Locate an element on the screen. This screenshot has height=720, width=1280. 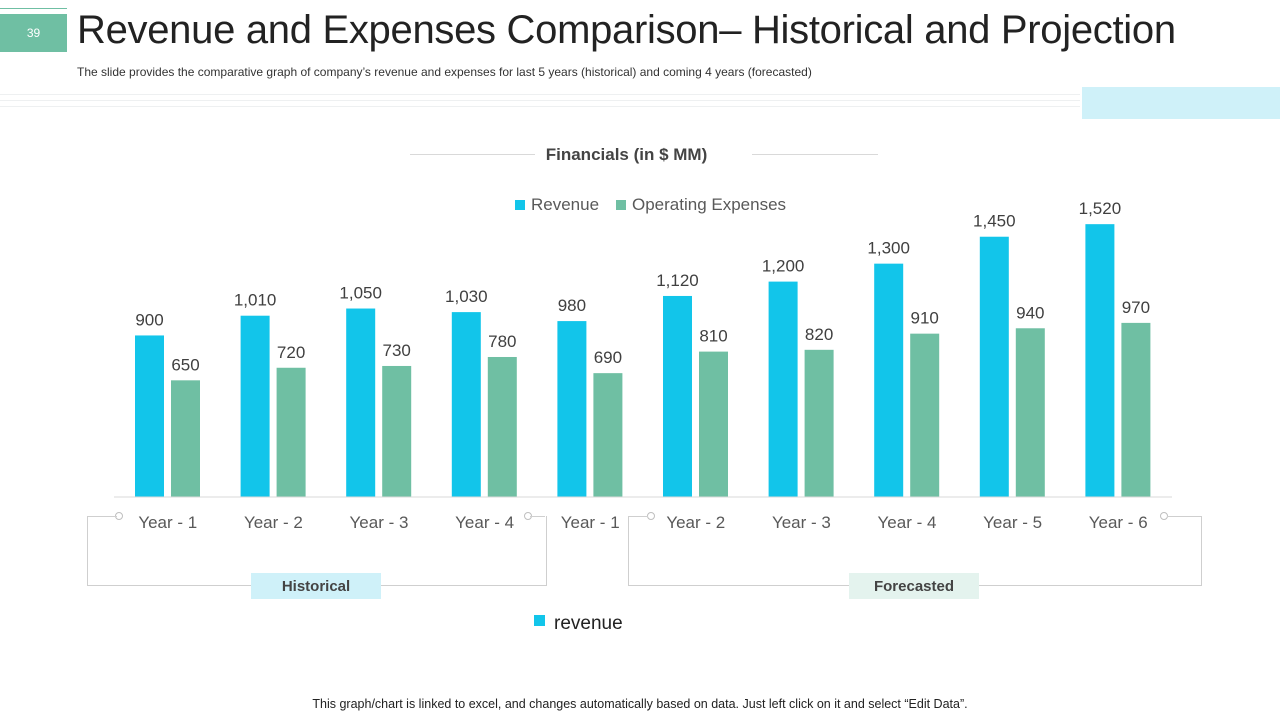
legend-revenue: Revenue is located at coordinates (557, 205).